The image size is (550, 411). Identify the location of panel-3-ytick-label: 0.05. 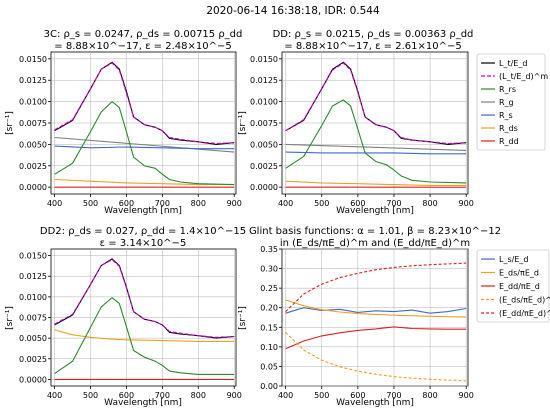
(269, 366).